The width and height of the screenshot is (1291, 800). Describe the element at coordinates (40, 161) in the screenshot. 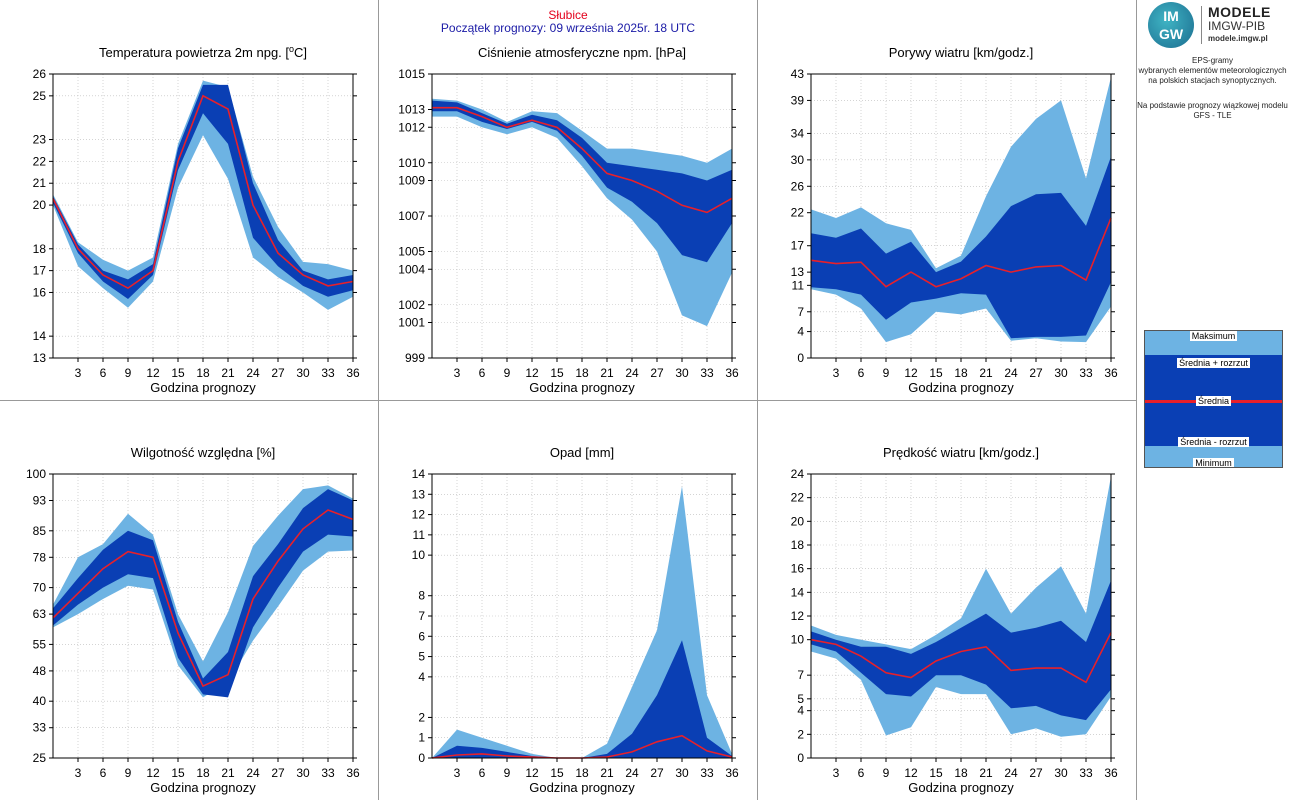

I see `y-tick-label: 22` at that location.